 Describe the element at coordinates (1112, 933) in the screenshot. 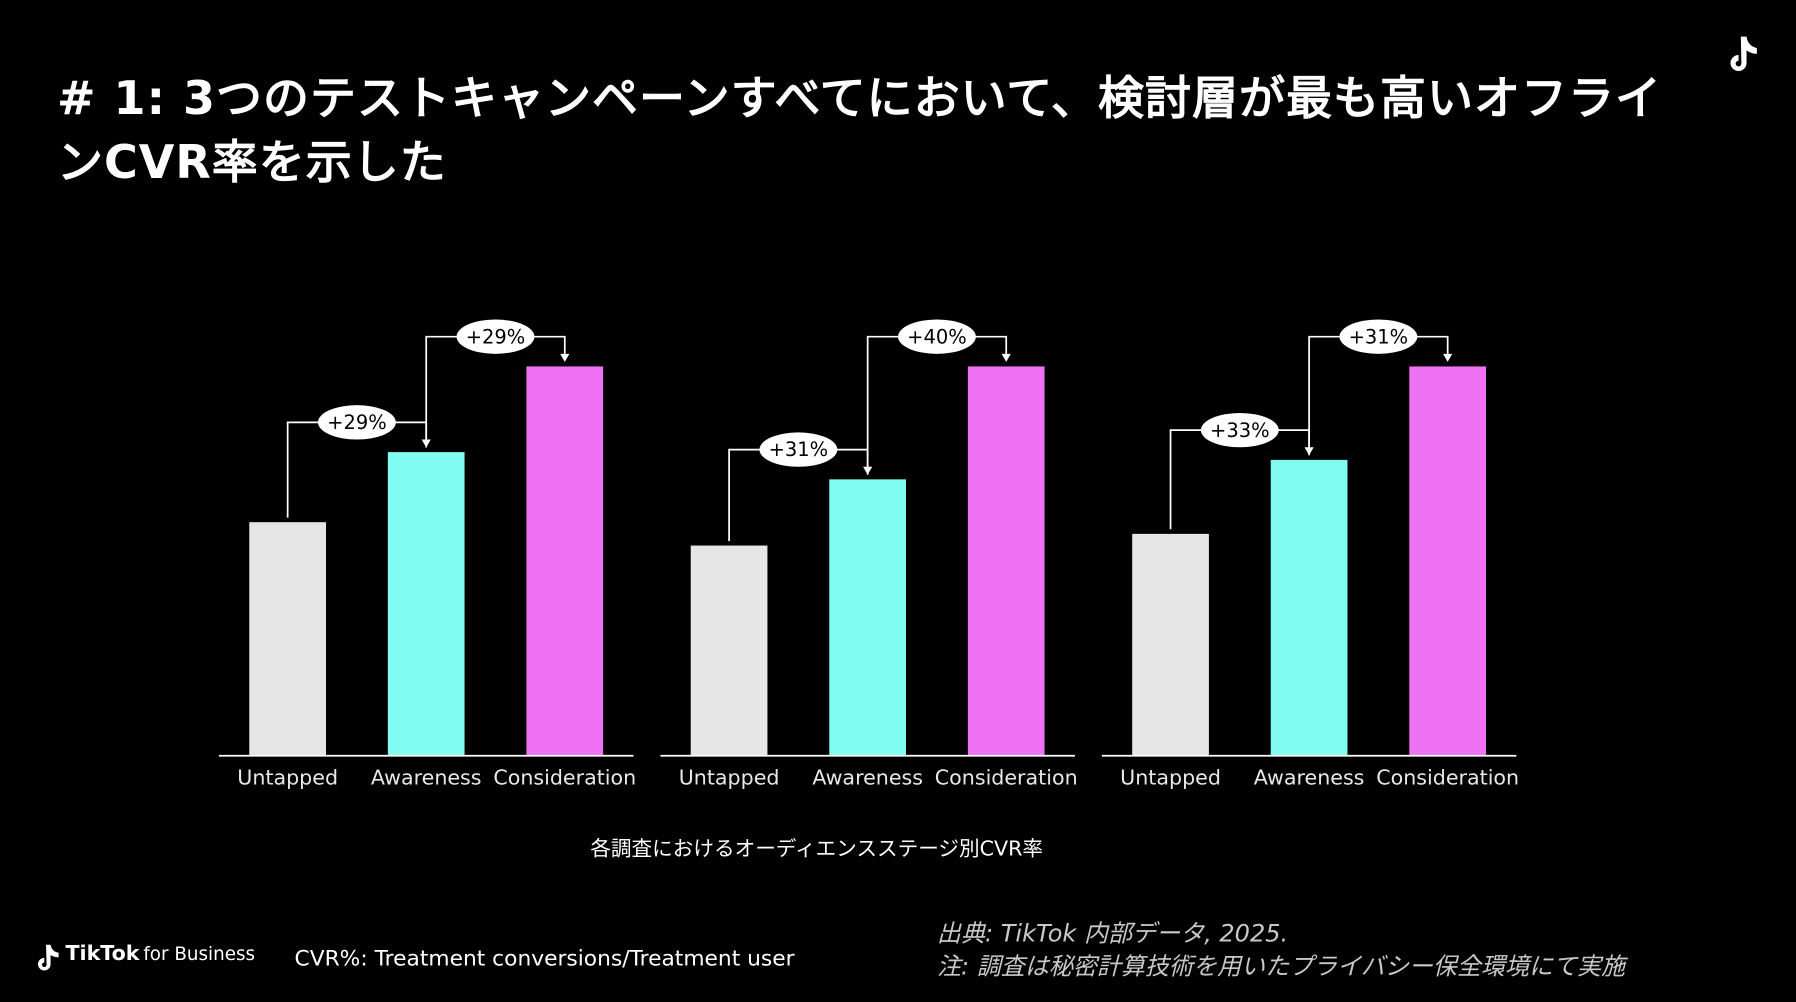

I see `source: 出典: TikTok 内部データ, 2025.` at that location.